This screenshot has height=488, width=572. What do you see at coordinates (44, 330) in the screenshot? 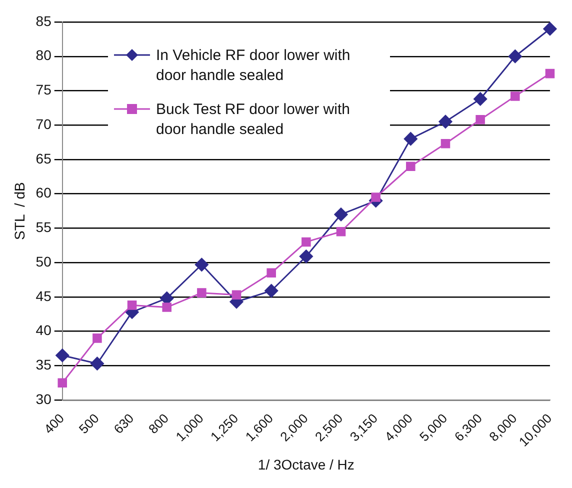
I see `y-tick-label: 40` at bounding box center [44, 330].